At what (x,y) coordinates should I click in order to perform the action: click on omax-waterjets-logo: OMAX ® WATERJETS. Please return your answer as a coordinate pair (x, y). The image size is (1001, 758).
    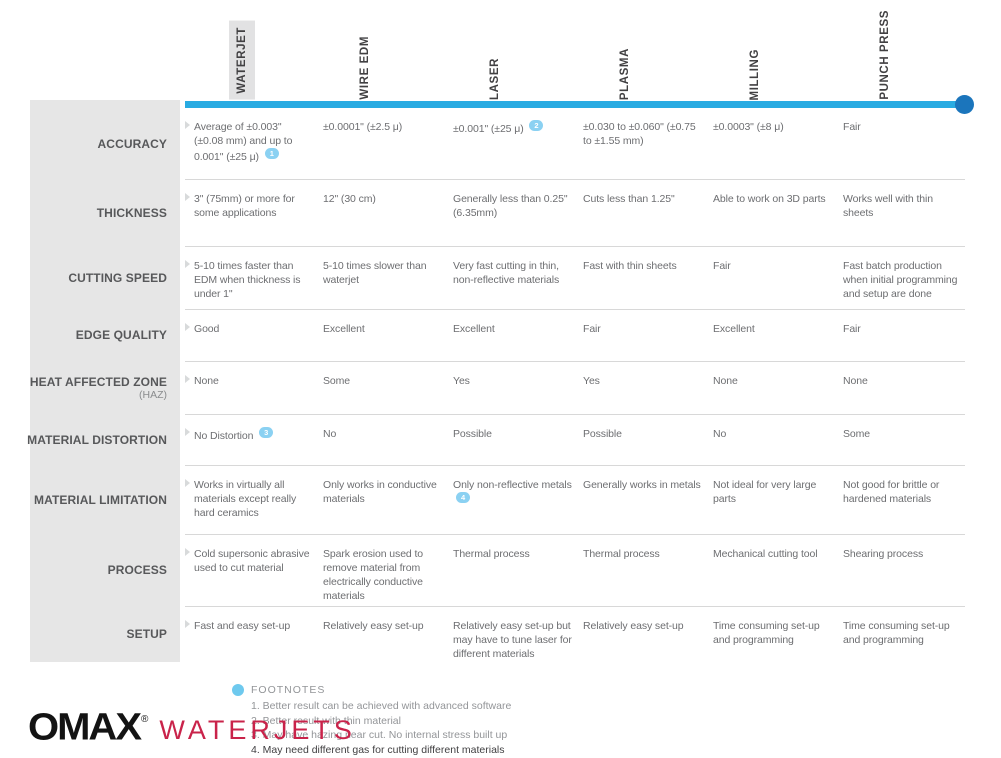
    Looking at the image, I should click on (192, 726).